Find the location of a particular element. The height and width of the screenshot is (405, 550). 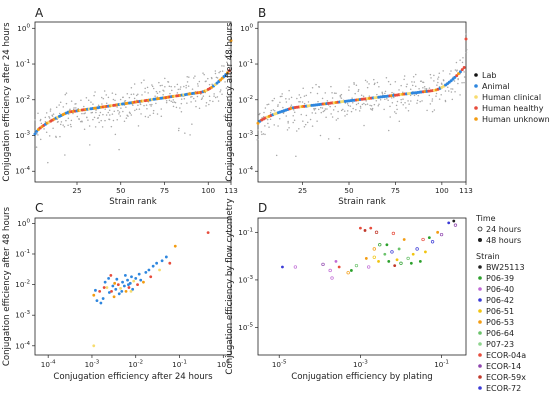

panel-c-xtick-label: 10⁰ is located at coordinates (223, 365).